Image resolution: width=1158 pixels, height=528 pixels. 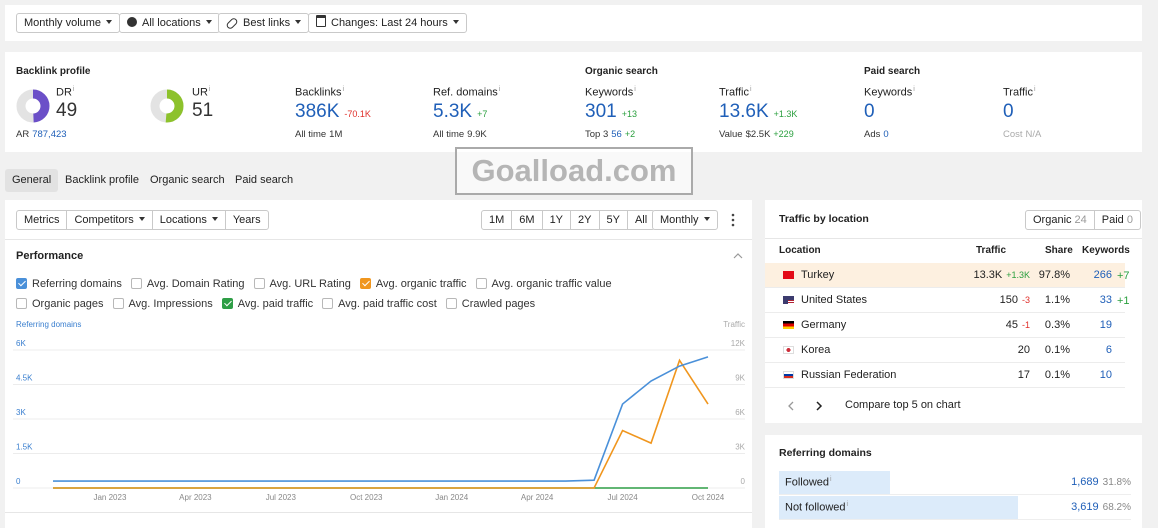 I want to click on keywords-value: 33, so click(x=1105, y=300).